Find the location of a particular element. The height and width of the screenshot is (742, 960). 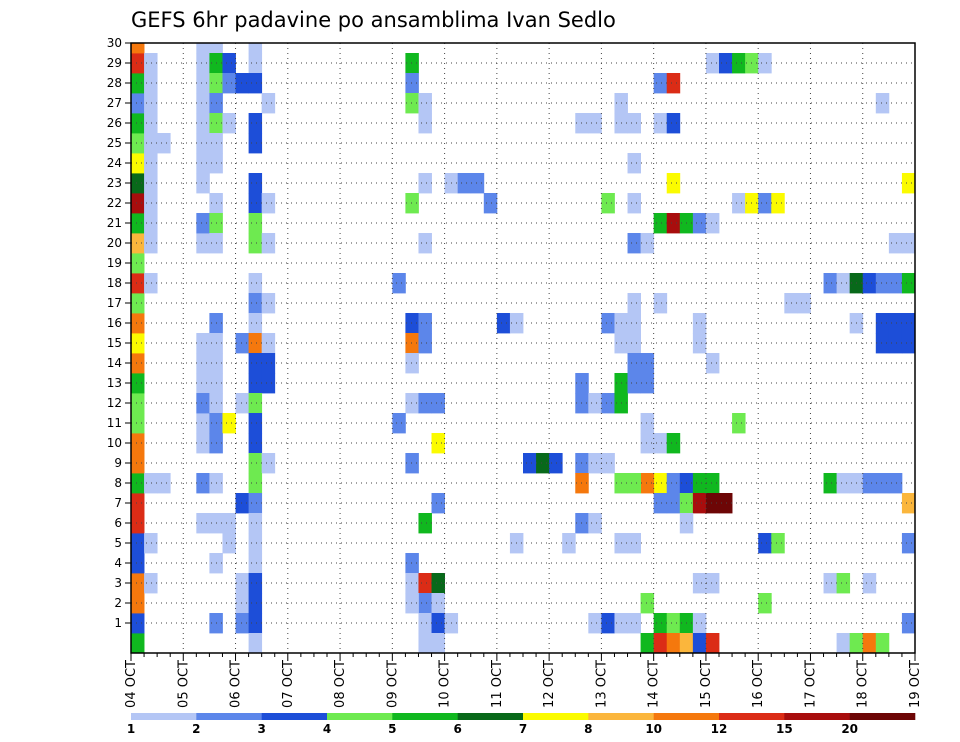

x-tick-label: 10 OCT is located at coordinates (445, 684).